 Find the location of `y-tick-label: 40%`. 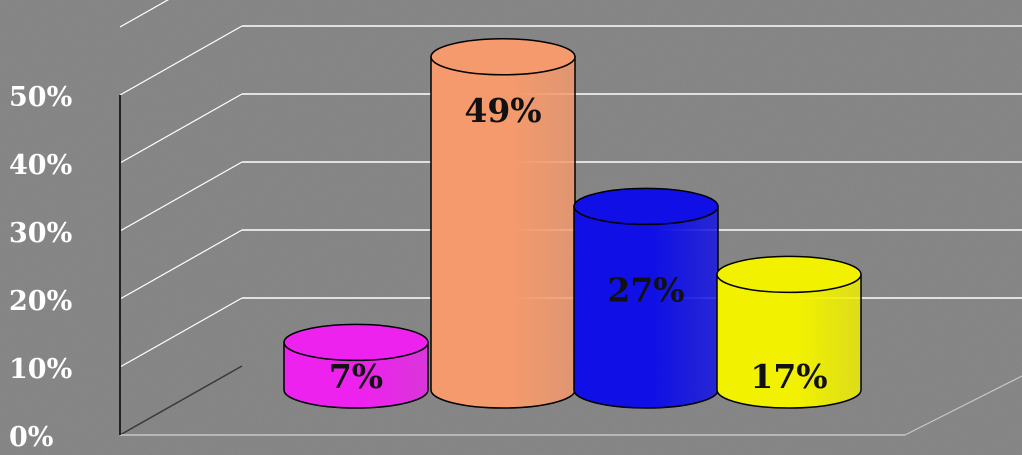

y-tick-label: 40% is located at coordinates (40, 165).